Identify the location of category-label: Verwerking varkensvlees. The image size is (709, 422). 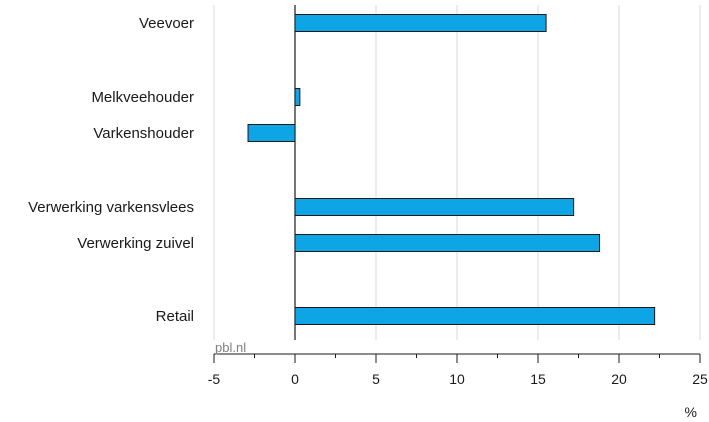
(111, 207).